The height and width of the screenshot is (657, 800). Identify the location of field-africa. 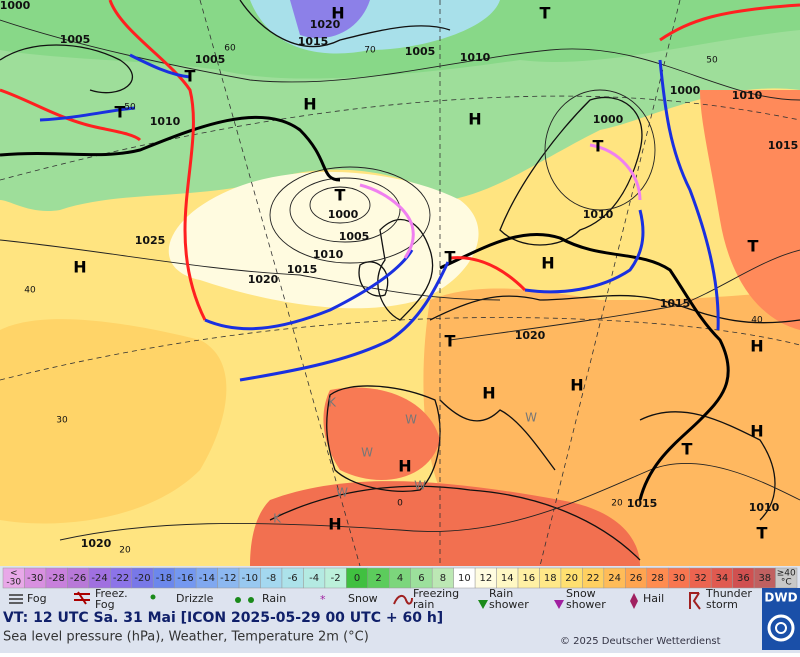
(445, 523).